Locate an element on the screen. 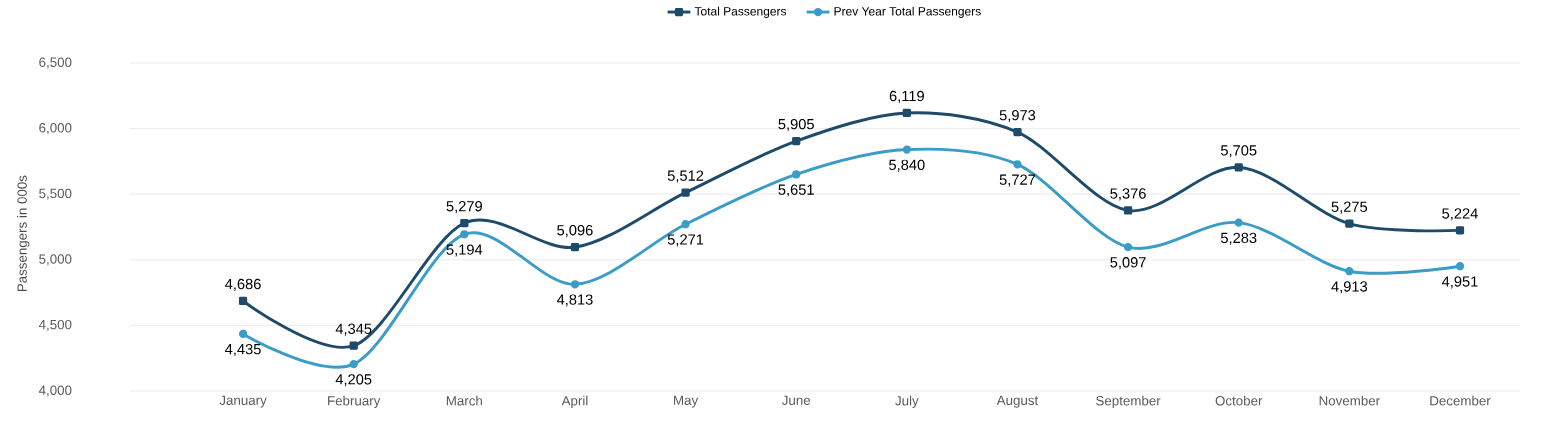 The image size is (1547, 428). y-tick-label: 6,000 is located at coordinates (55, 129).